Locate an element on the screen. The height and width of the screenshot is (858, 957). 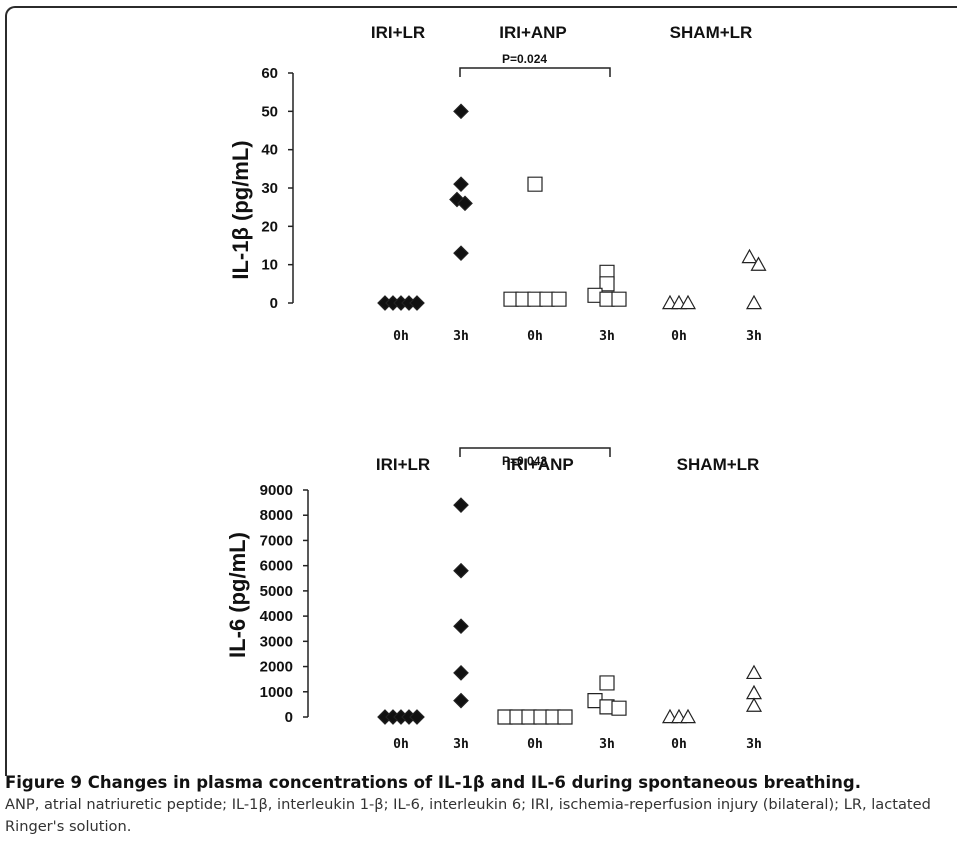
y-tick-label: 40 is located at coordinates (269, 150).